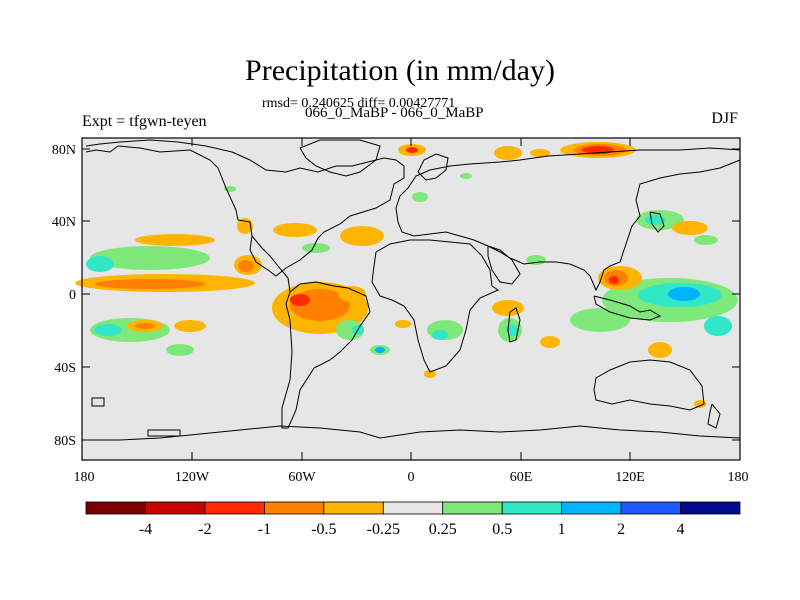 This screenshot has height=600, width=800. Describe the element at coordinates (72, 295) in the screenshot. I see `y-tick-label: 0` at that location.